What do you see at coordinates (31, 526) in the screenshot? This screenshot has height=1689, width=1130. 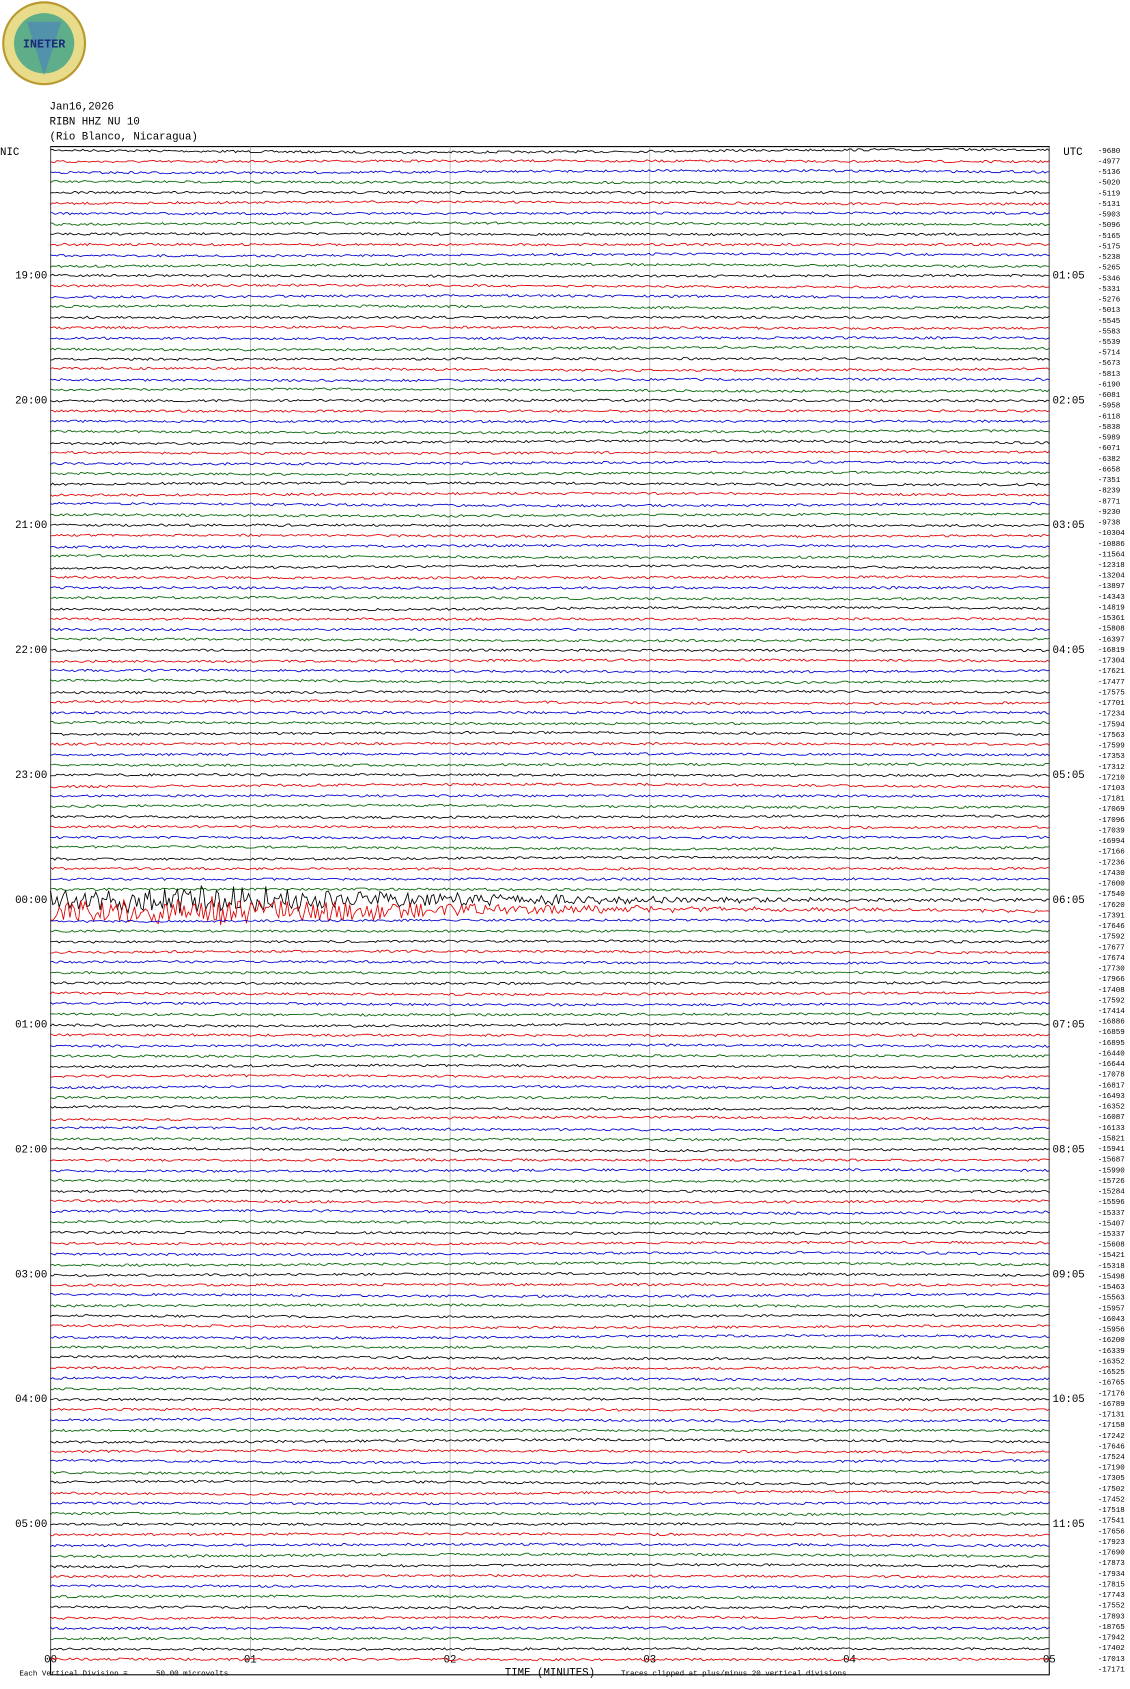 I see `left-time: 21:00` at bounding box center [31, 526].